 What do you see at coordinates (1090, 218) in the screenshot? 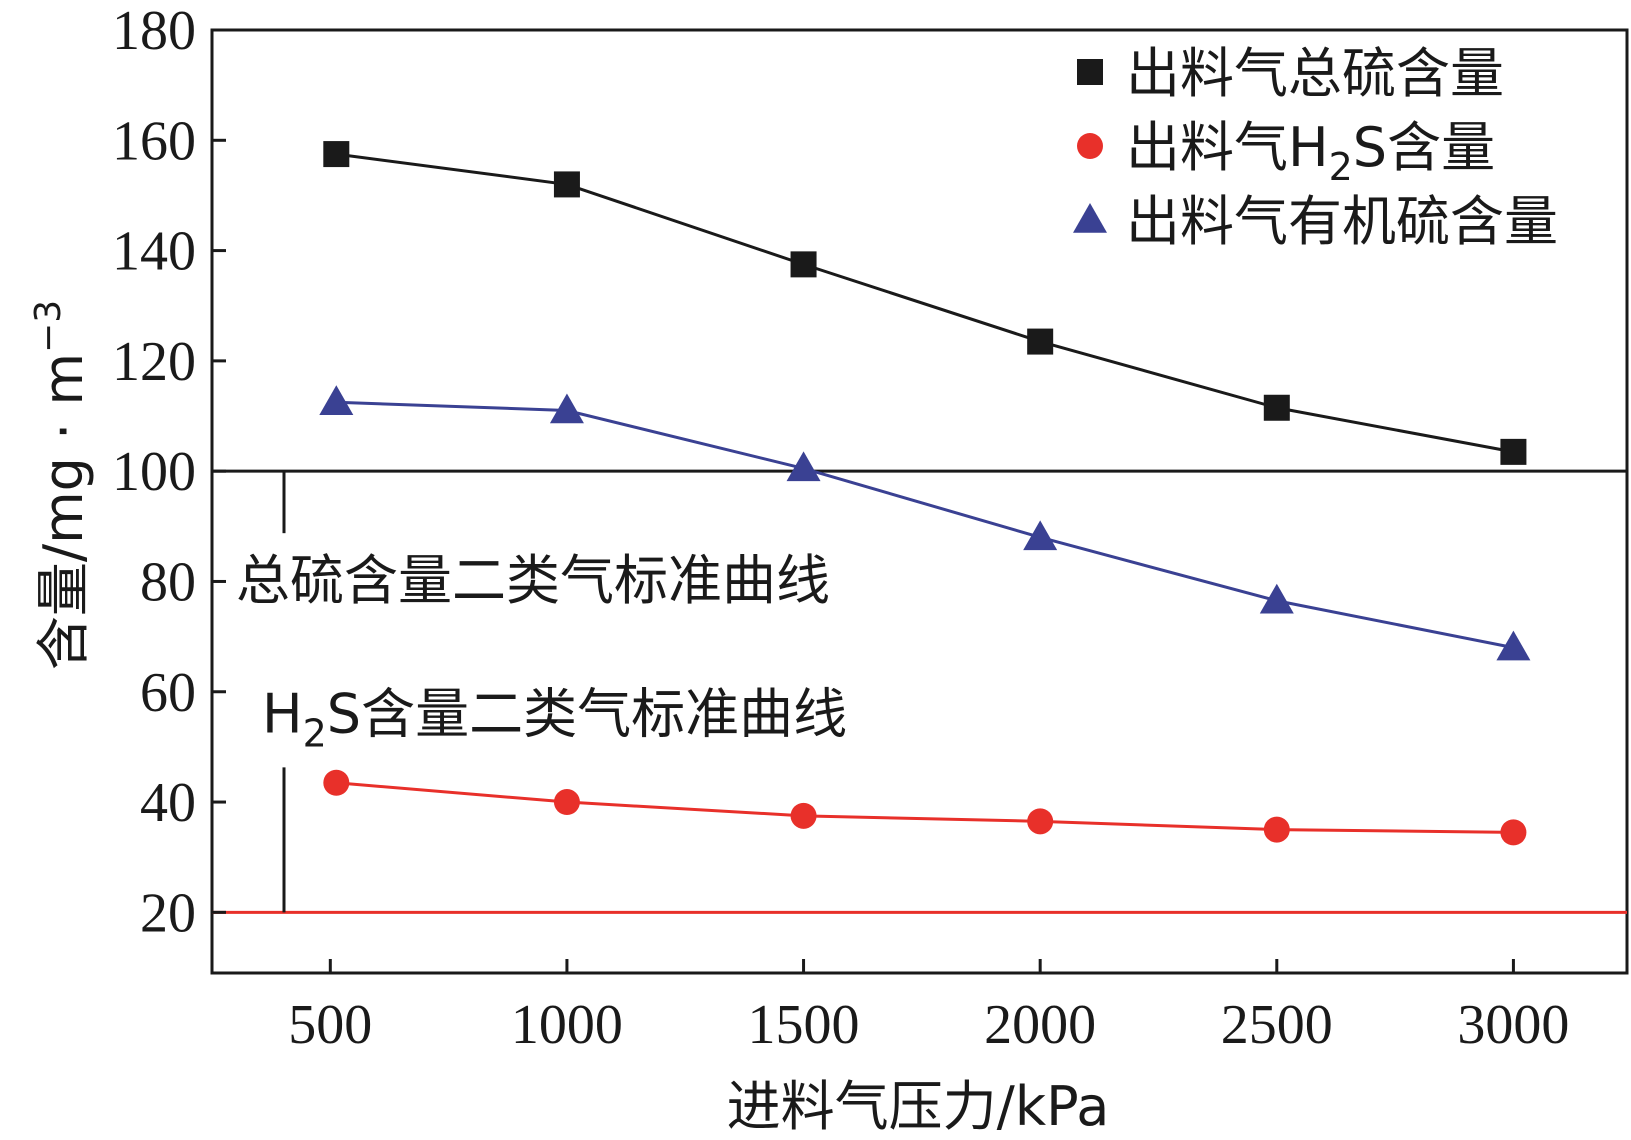
I see `legend-marker-triangle` at bounding box center [1090, 218].